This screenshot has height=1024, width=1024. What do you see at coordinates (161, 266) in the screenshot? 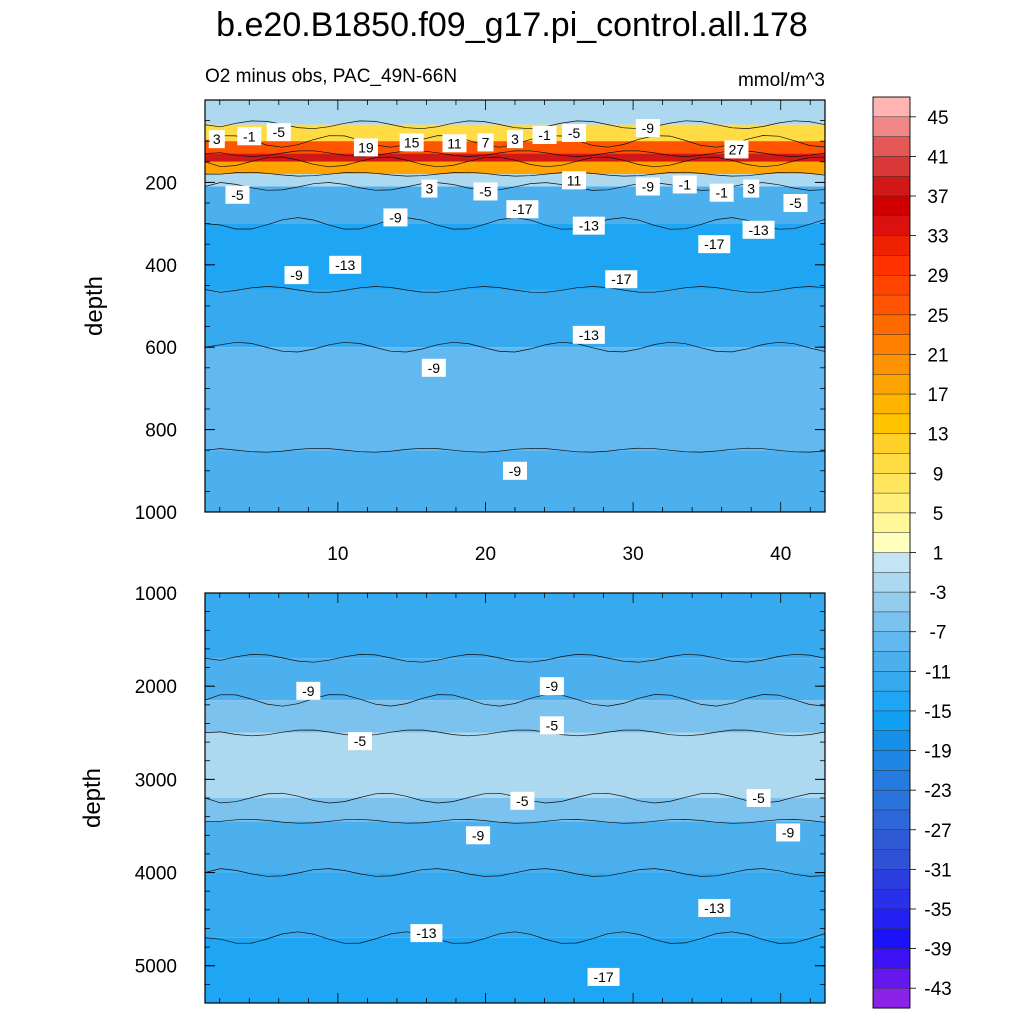
I see `y-tick-label: 400` at bounding box center [161, 266].